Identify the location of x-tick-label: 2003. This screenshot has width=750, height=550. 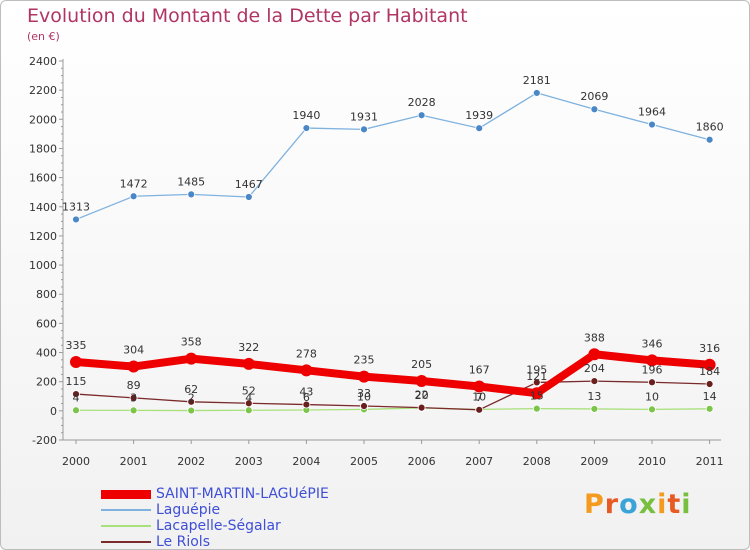
(249, 461).